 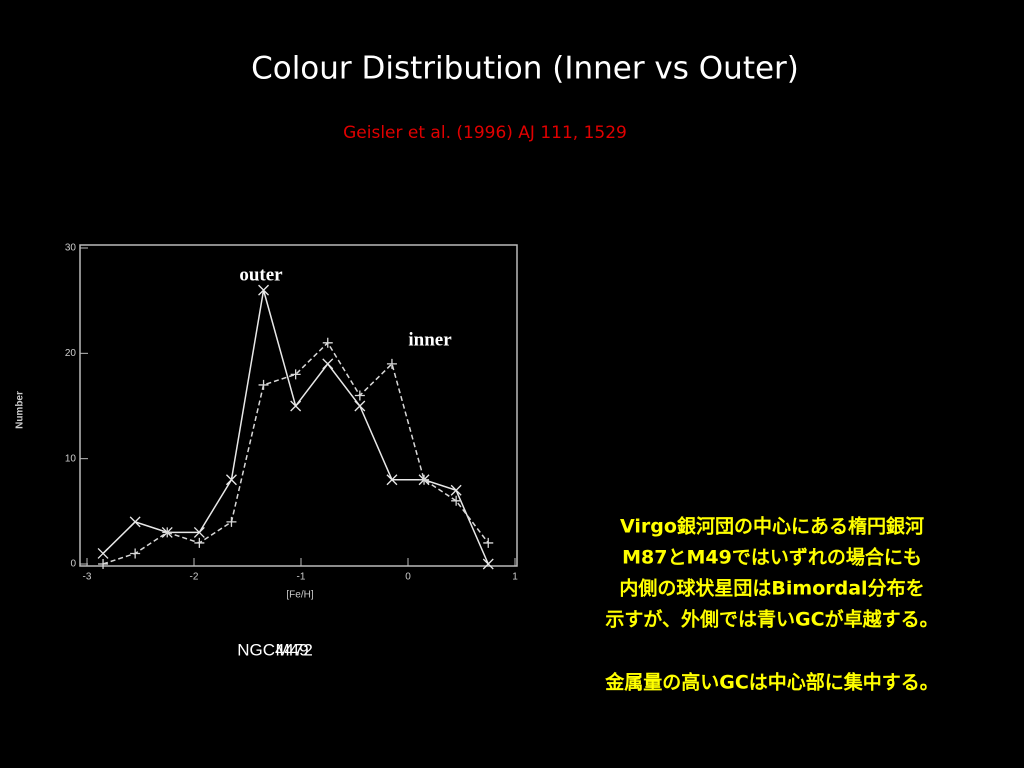 What do you see at coordinates (301, 577) in the screenshot?
I see `x-tick-label: -1` at bounding box center [301, 577].